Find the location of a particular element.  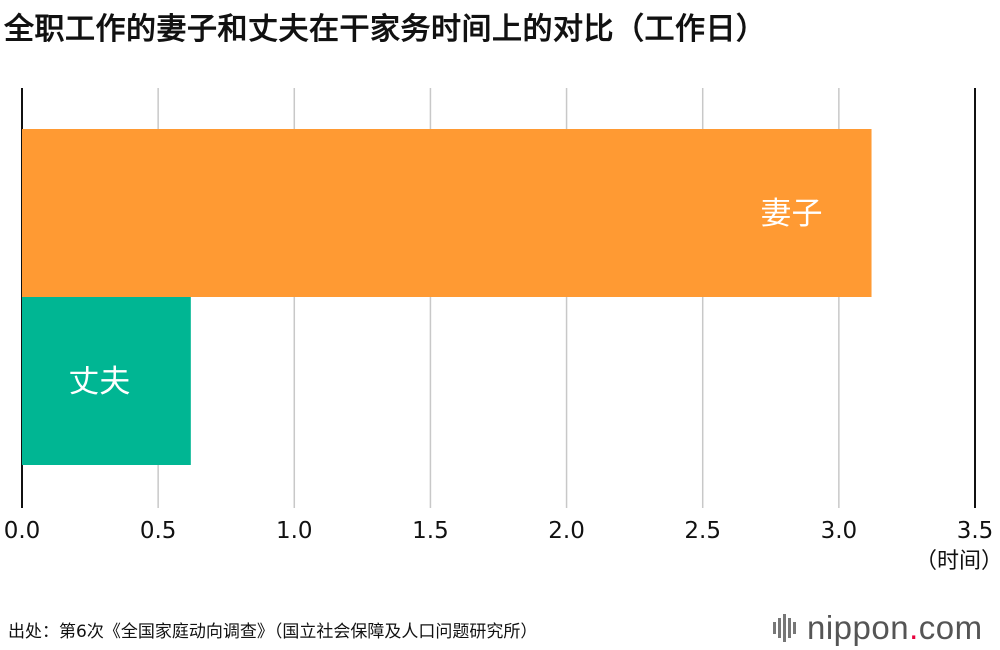

x-tick-label: 3.5 is located at coordinates (975, 531).